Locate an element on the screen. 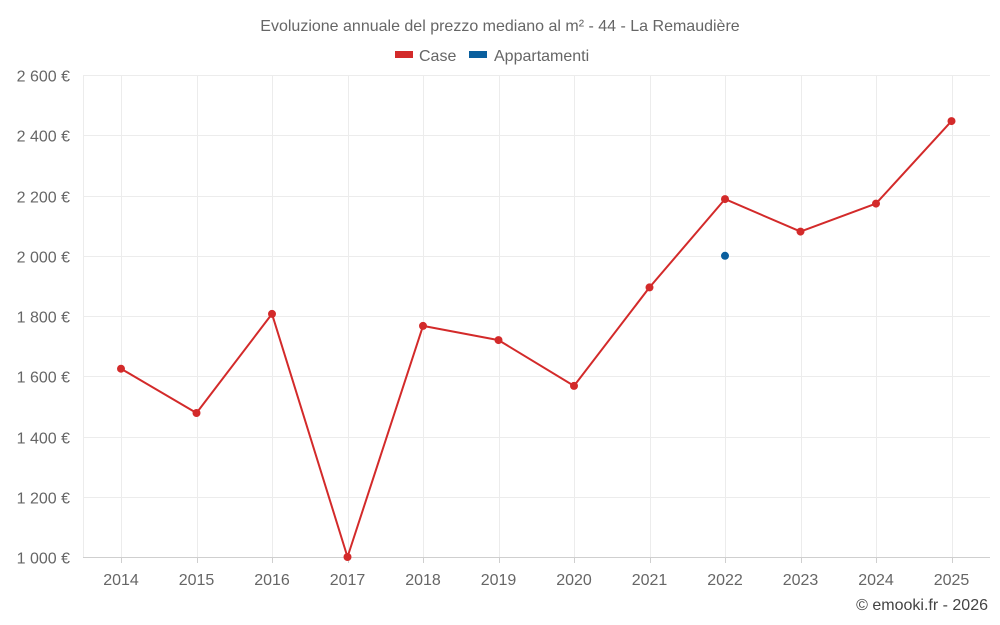 This screenshot has width=1000, height=625. legend-item-appartamenti: Appartamenti is located at coordinates (529, 56).